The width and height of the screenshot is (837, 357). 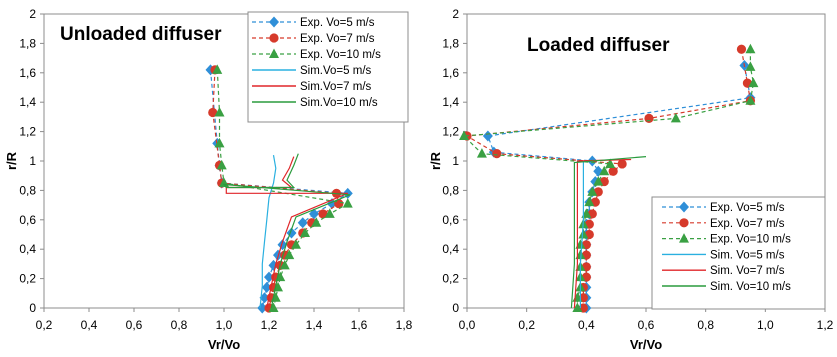 I want to click on legend-label: Sim. Vo=5 m/s, so click(x=747, y=255).